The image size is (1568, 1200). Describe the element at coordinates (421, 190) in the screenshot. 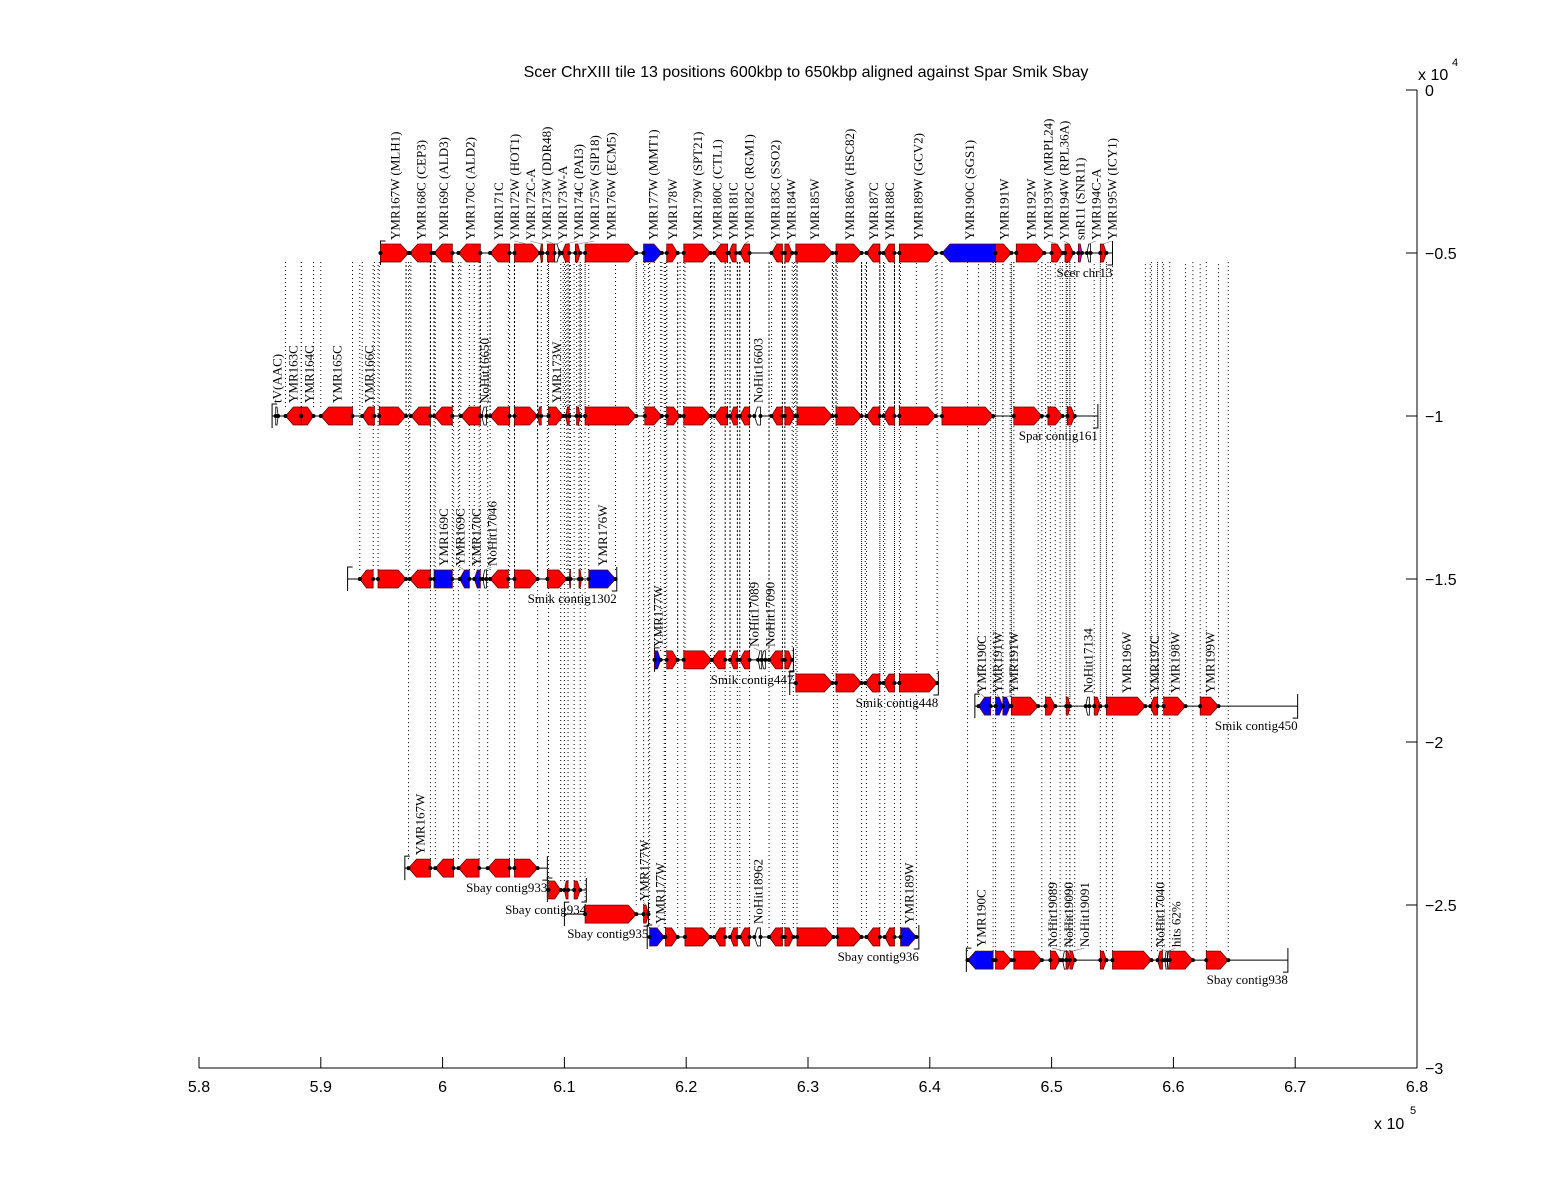

I see `gene-label: YMR168C (CEP3)` at that location.